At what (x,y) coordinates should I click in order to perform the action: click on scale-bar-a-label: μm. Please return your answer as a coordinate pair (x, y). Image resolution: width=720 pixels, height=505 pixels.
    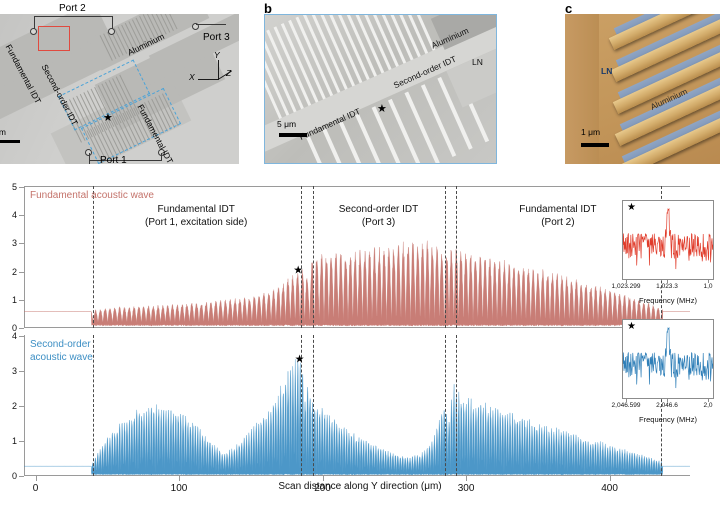
    Looking at the image, I should click on (3, 132).